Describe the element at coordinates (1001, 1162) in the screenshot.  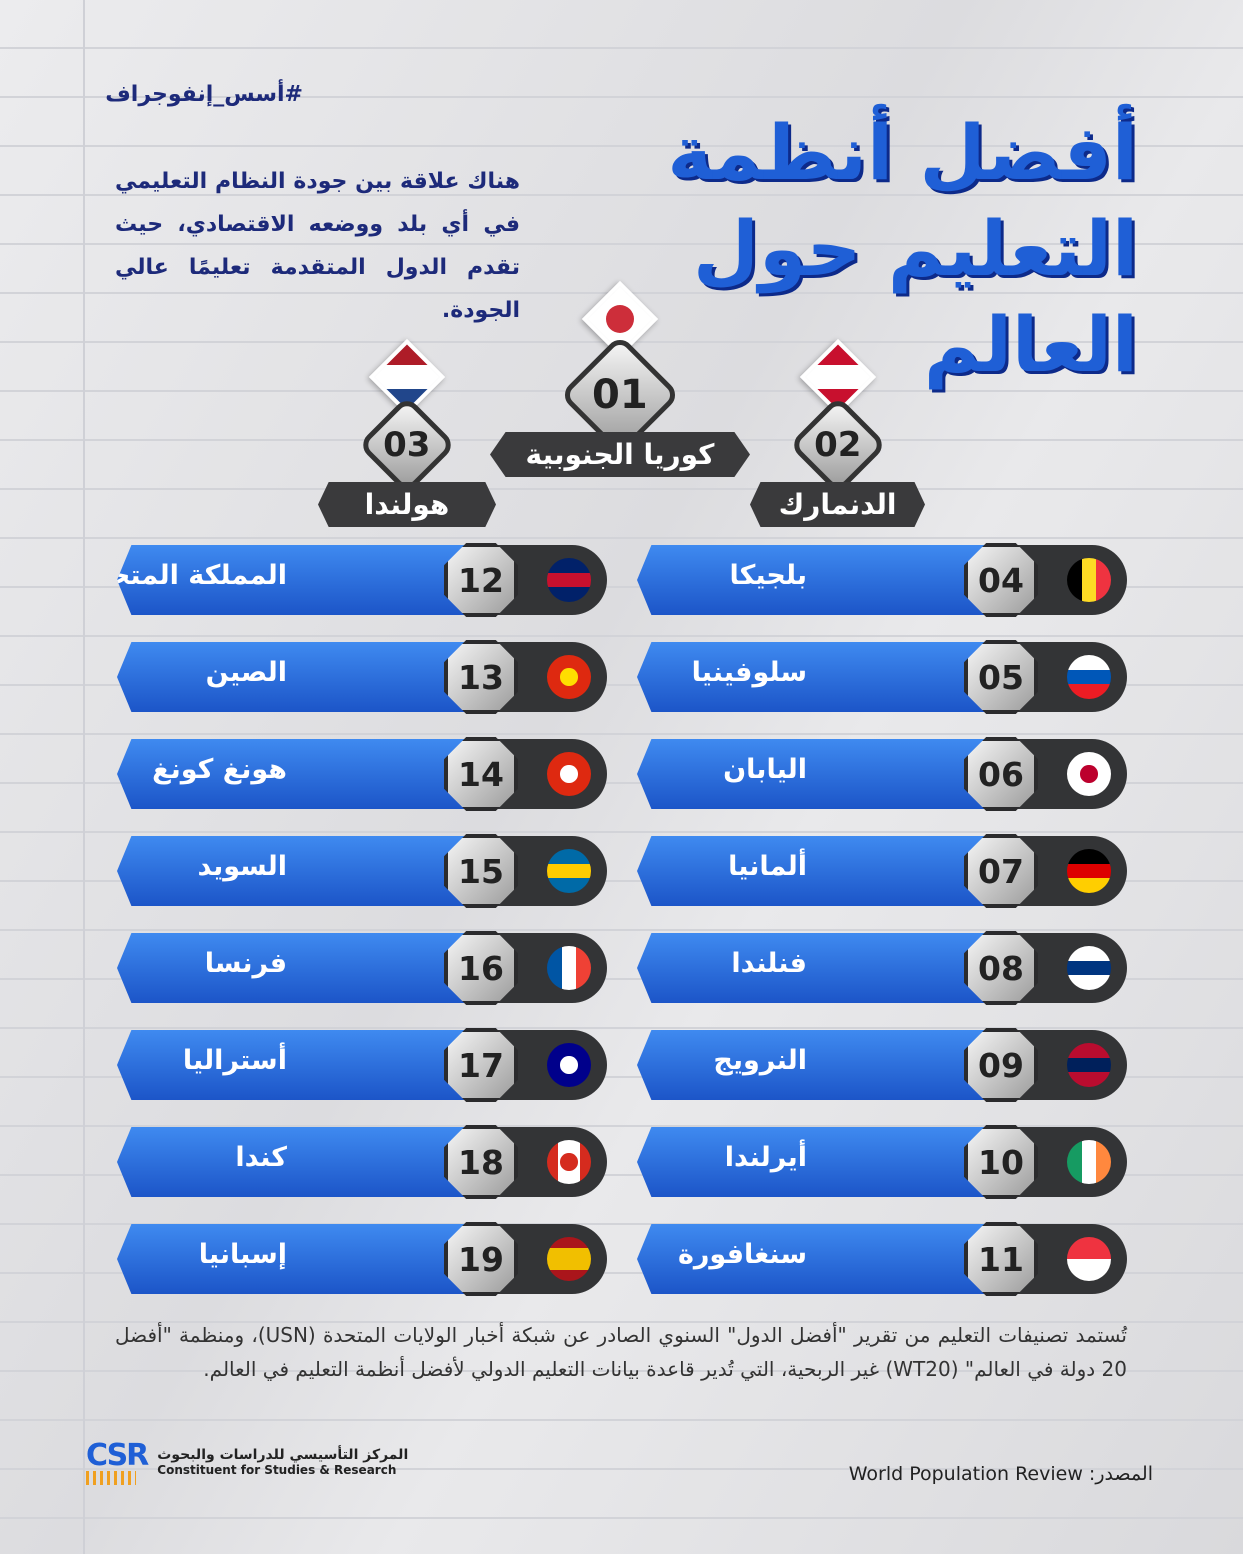
I see `rank-badge: 10` at that location.